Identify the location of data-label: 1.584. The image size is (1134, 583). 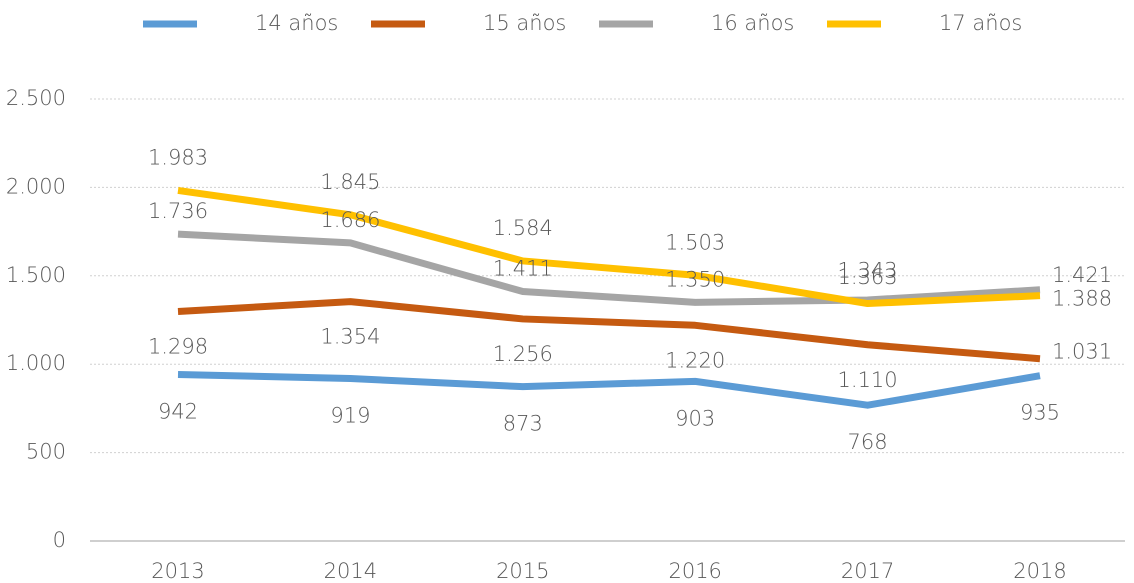
(523, 228).